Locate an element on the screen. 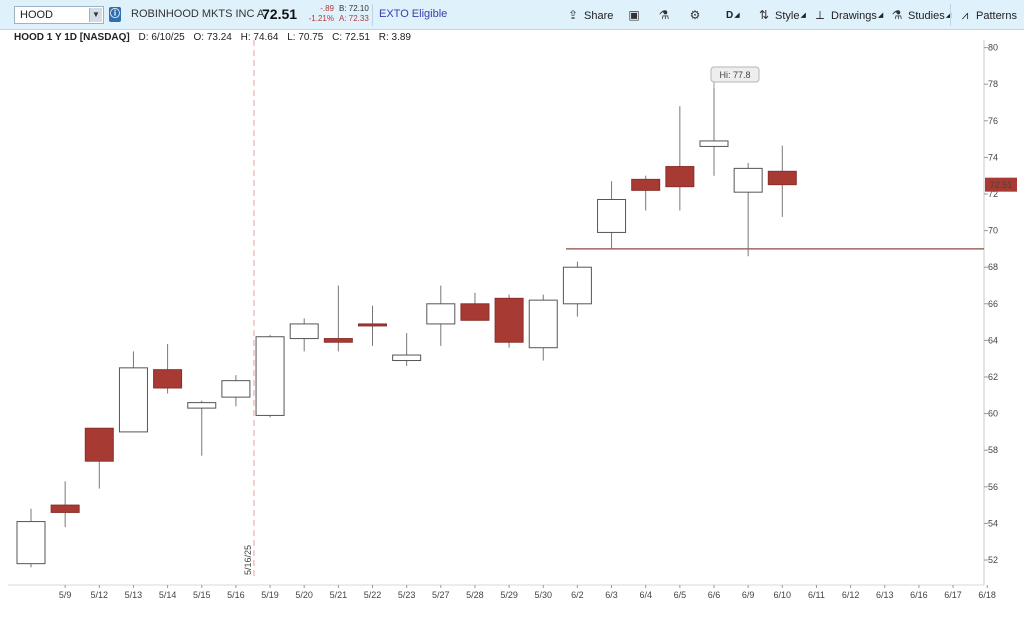 This screenshot has width=1024, height=618. flask-button: ⚗ is located at coordinates (666, 15).